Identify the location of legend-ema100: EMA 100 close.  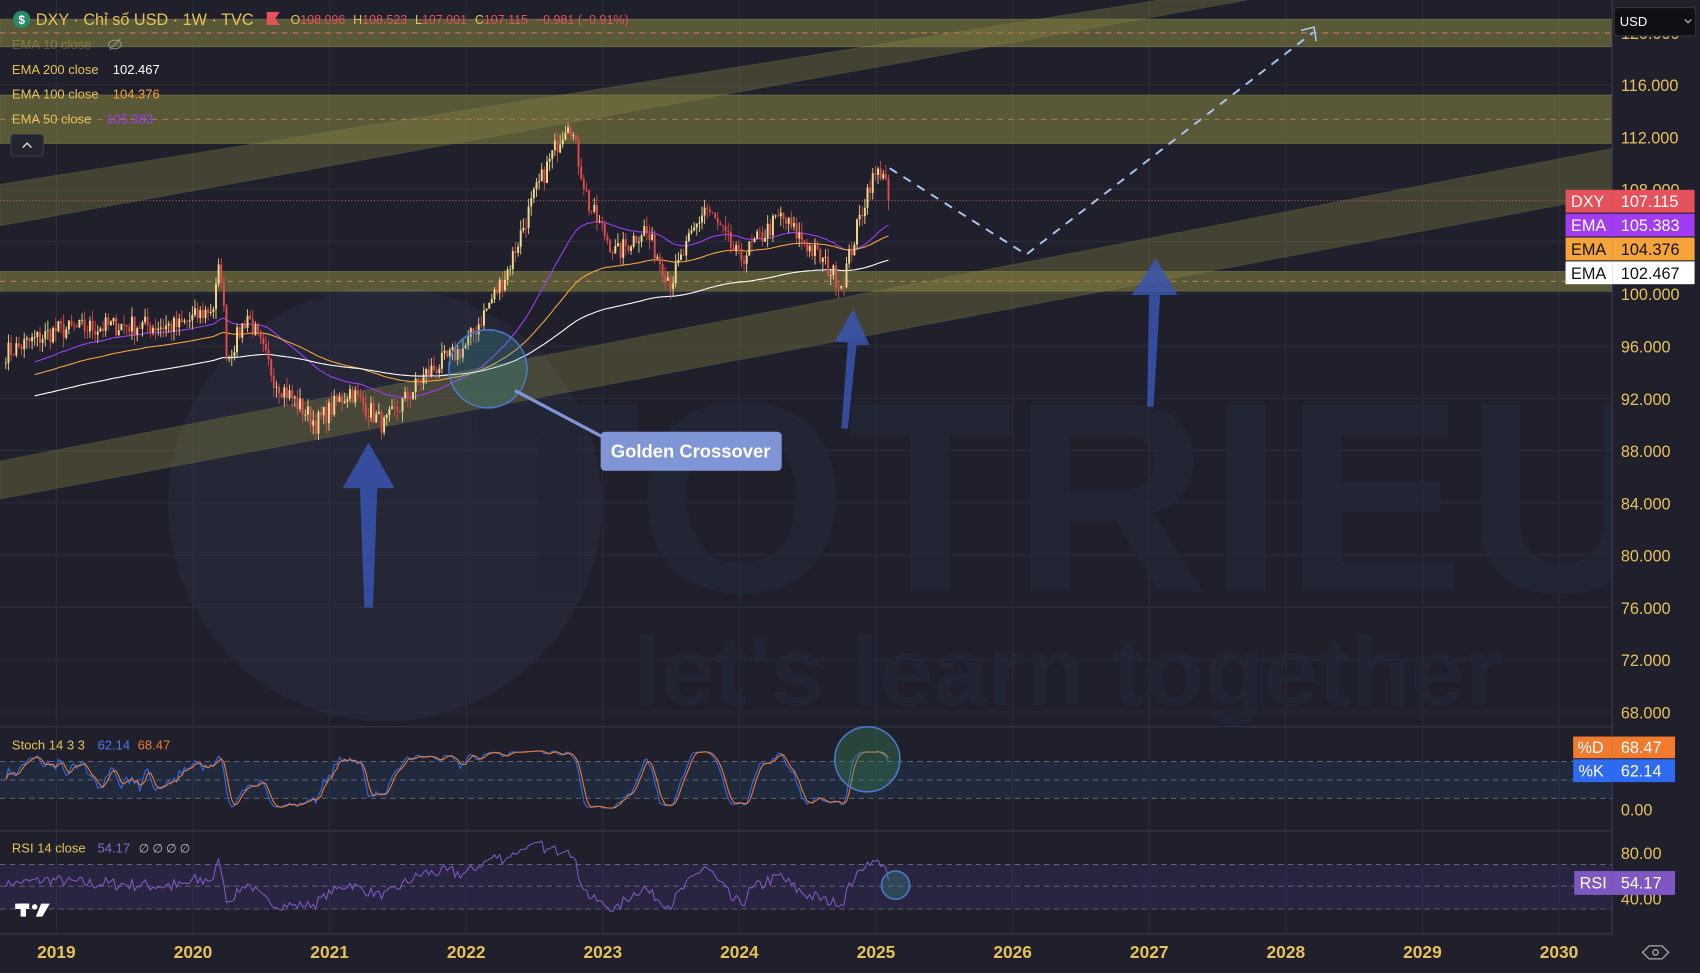
(55, 94).